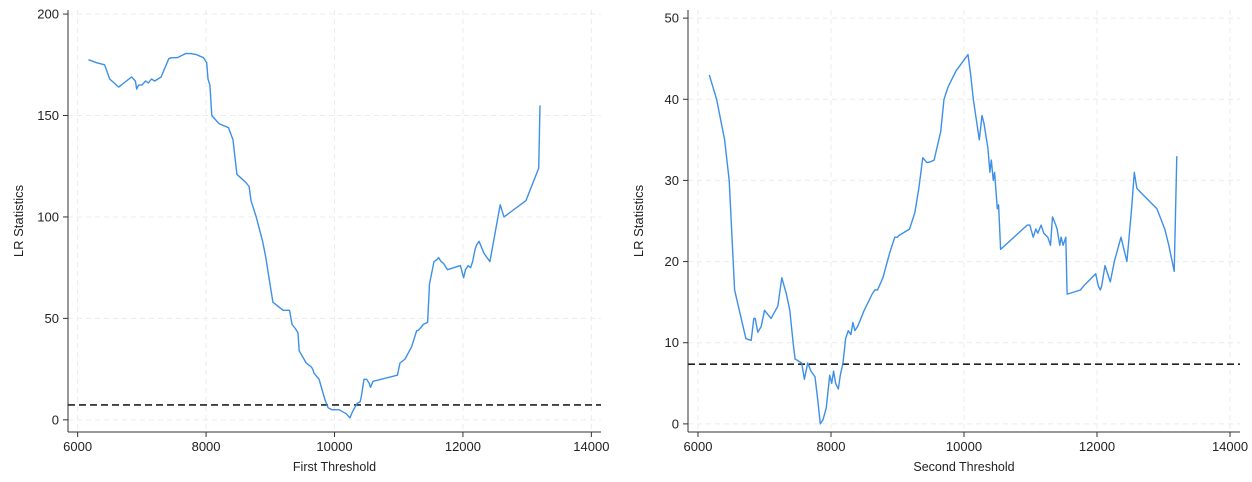 This screenshot has height=482, width=1252. Describe the element at coordinates (672, 180) in the screenshot. I see `y-tick-label: 30` at that location.